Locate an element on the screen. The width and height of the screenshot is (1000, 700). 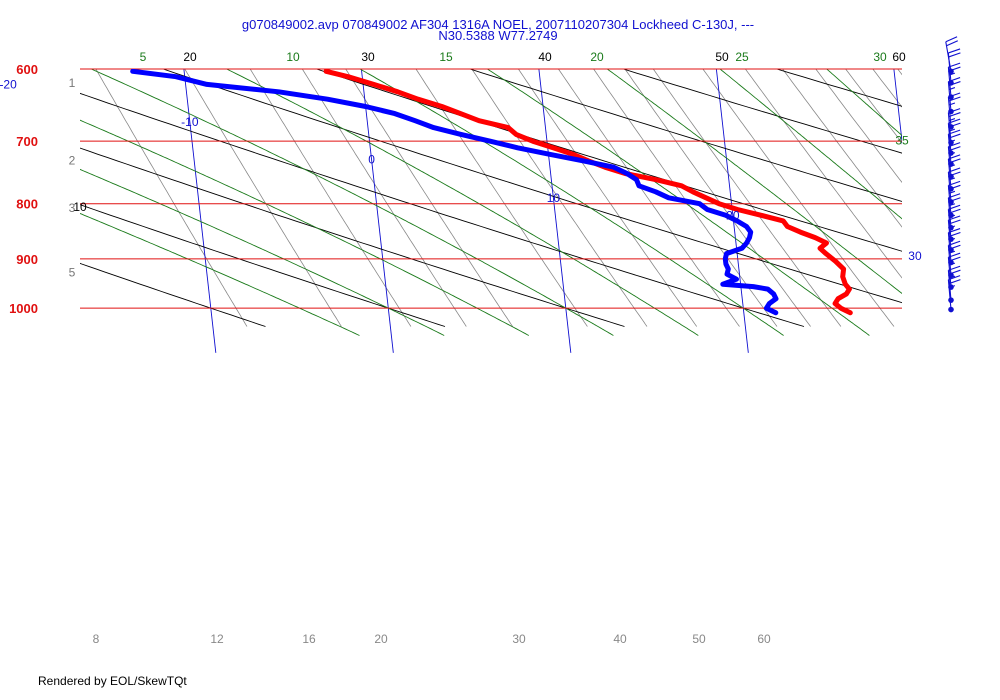
mixing-ratio-label: 40 is located at coordinates (620, 639).